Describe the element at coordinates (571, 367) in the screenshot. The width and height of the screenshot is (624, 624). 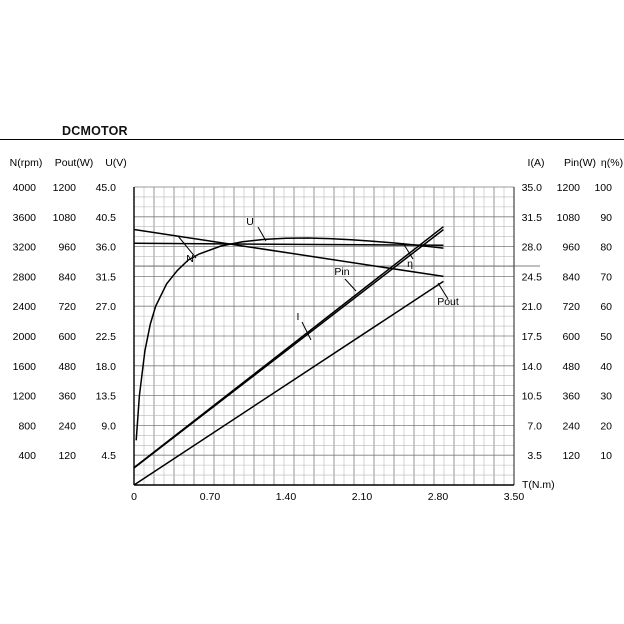
I see `y-tick-label-right: 480` at that location.